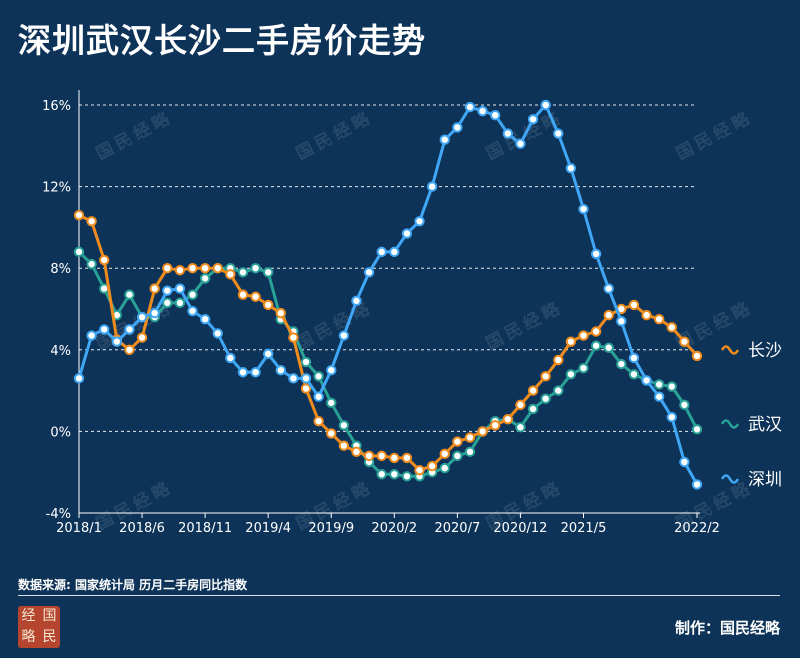  What do you see at coordinates (730, 479) in the screenshot?
I see `legend-swatch` at bounding box center [730, 479].